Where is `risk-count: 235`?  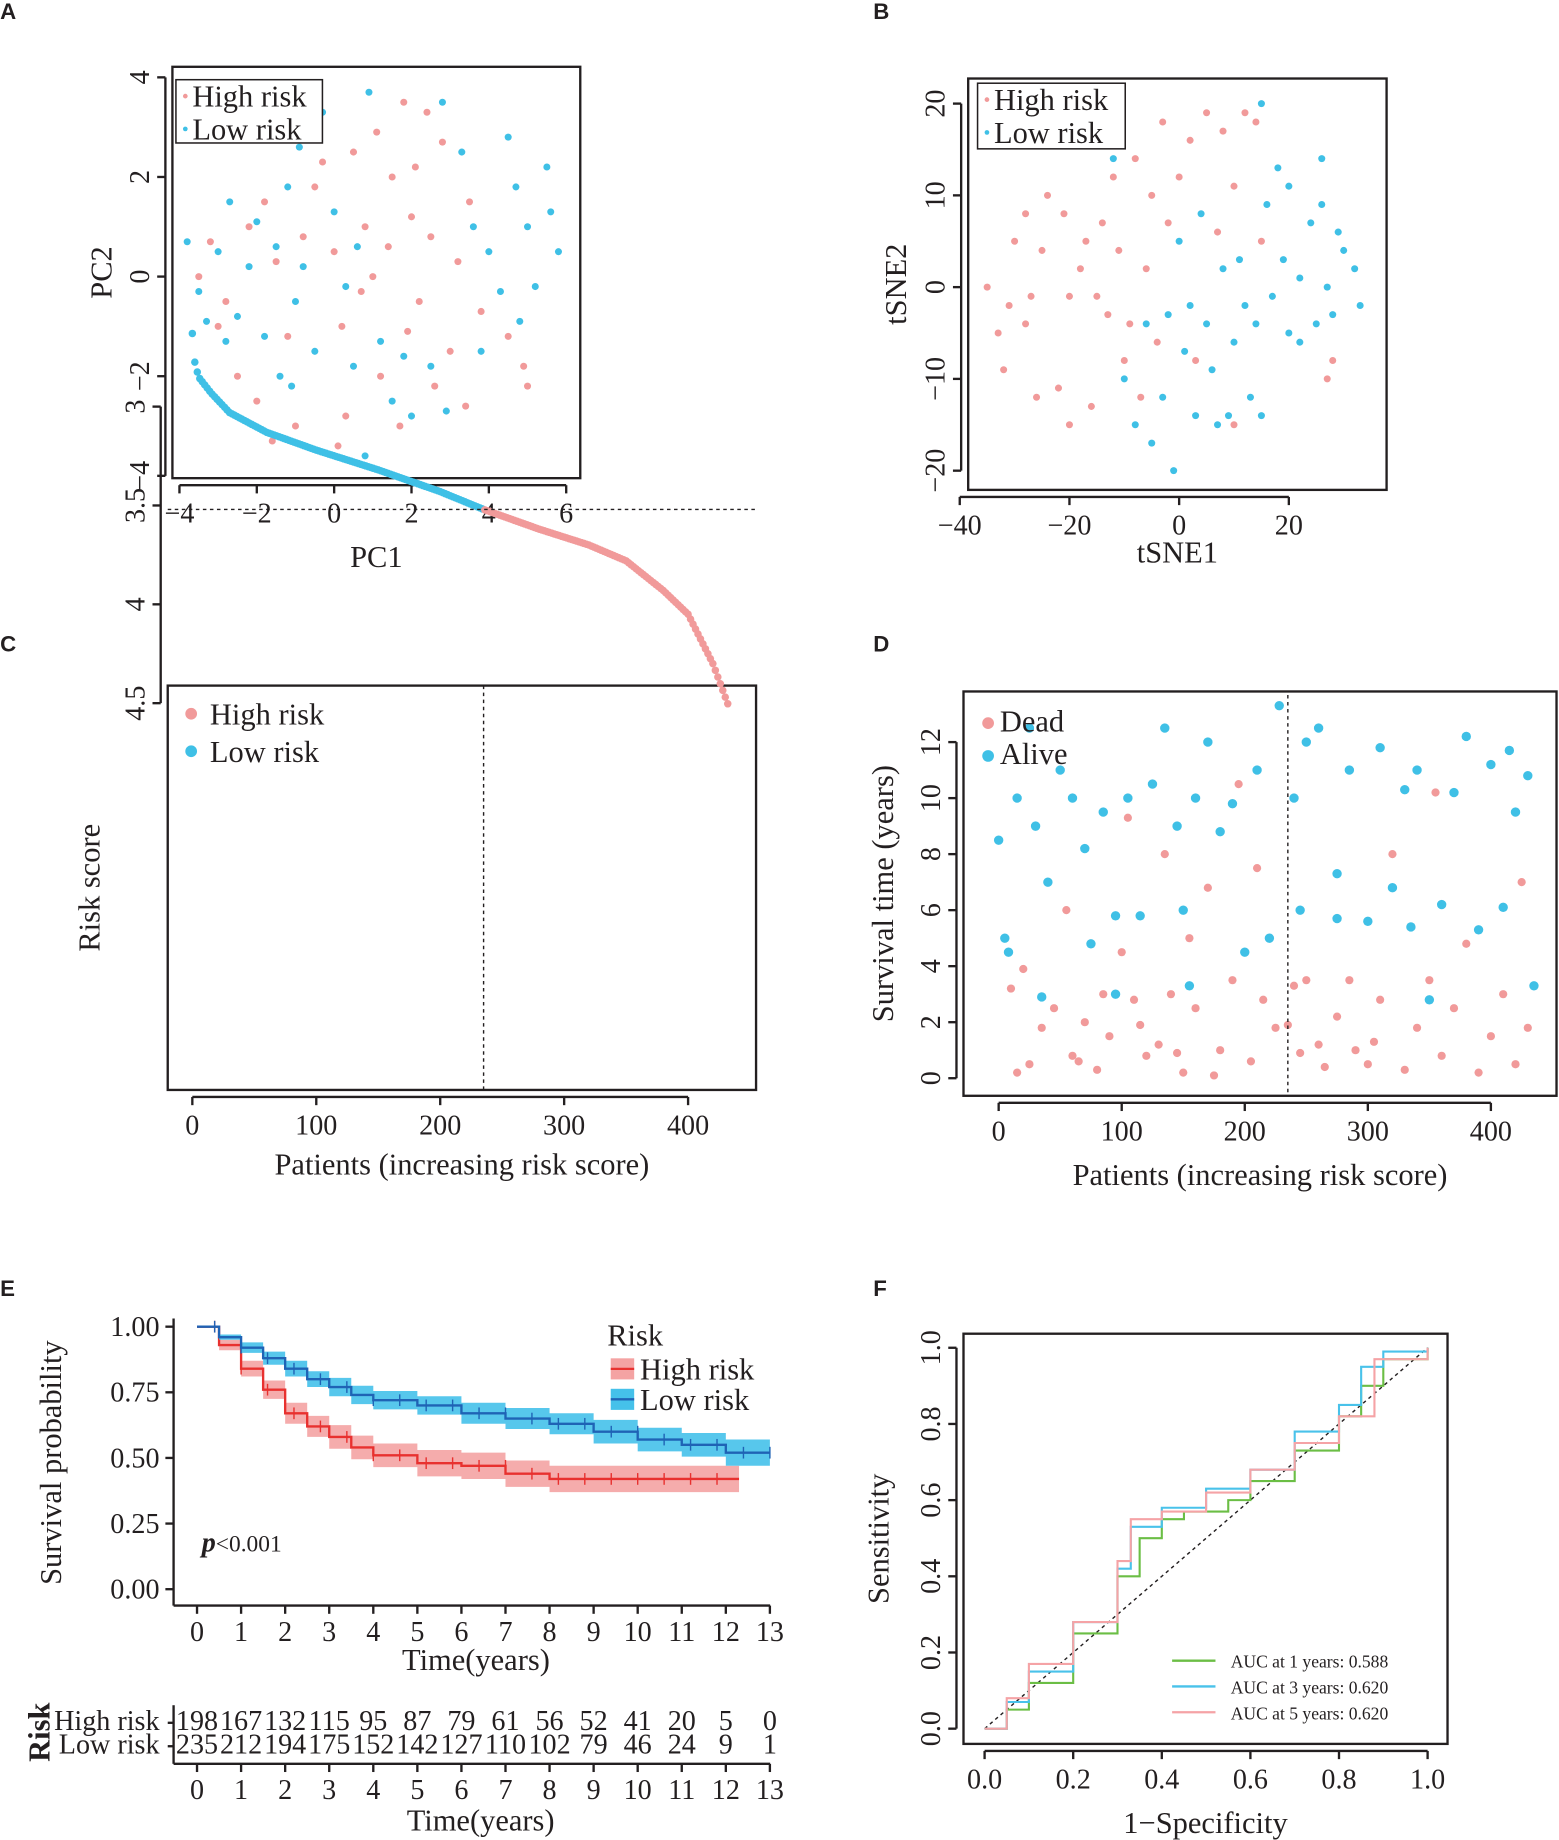
risk-count: 235 is located at coordinates (197, 1744).